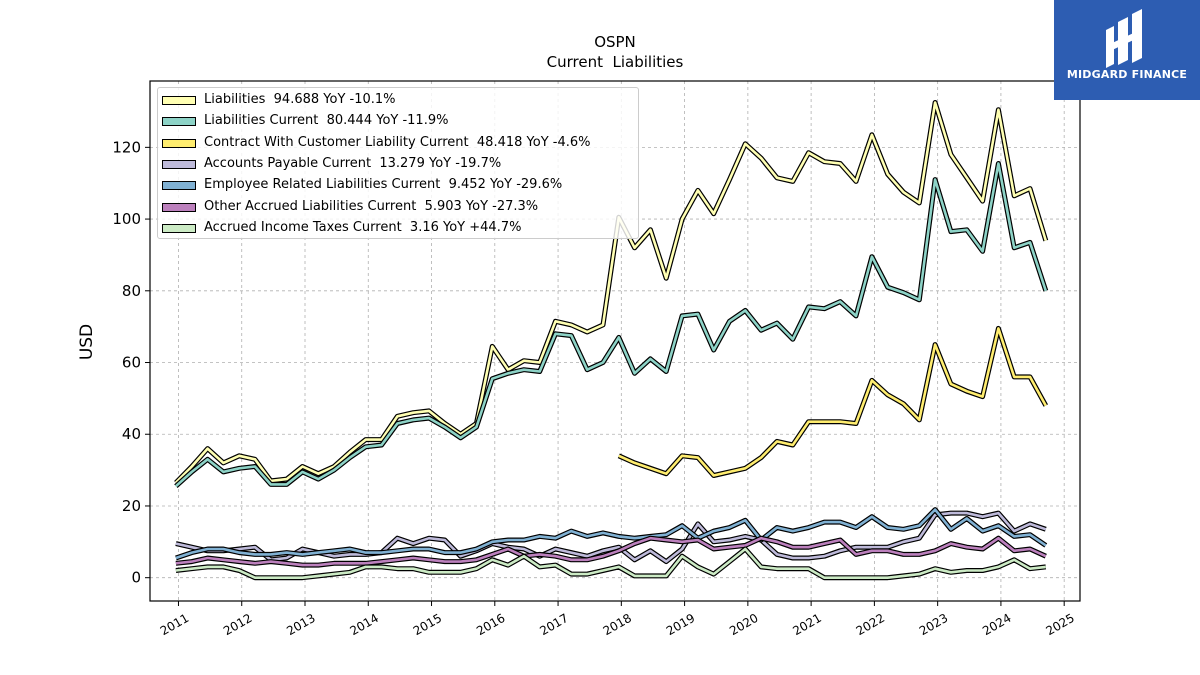 Image resolution: width=1200 pixels, height=675 pixels. What do you see at coordinates (553, 624) in the screenshot?
I see `x-tick-label: 2017` at bounding box center [553, 624].